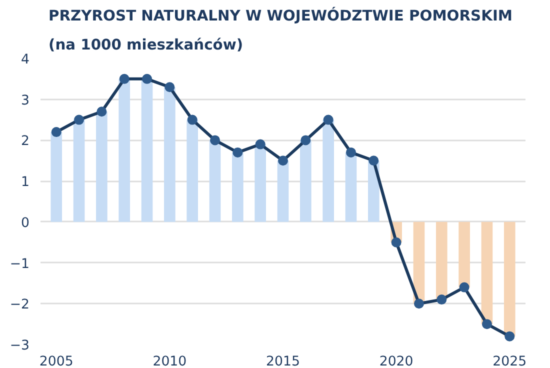 This screenshot has width=550, height=368. I want to click on y-tick-label: 2, so click(25, 142).